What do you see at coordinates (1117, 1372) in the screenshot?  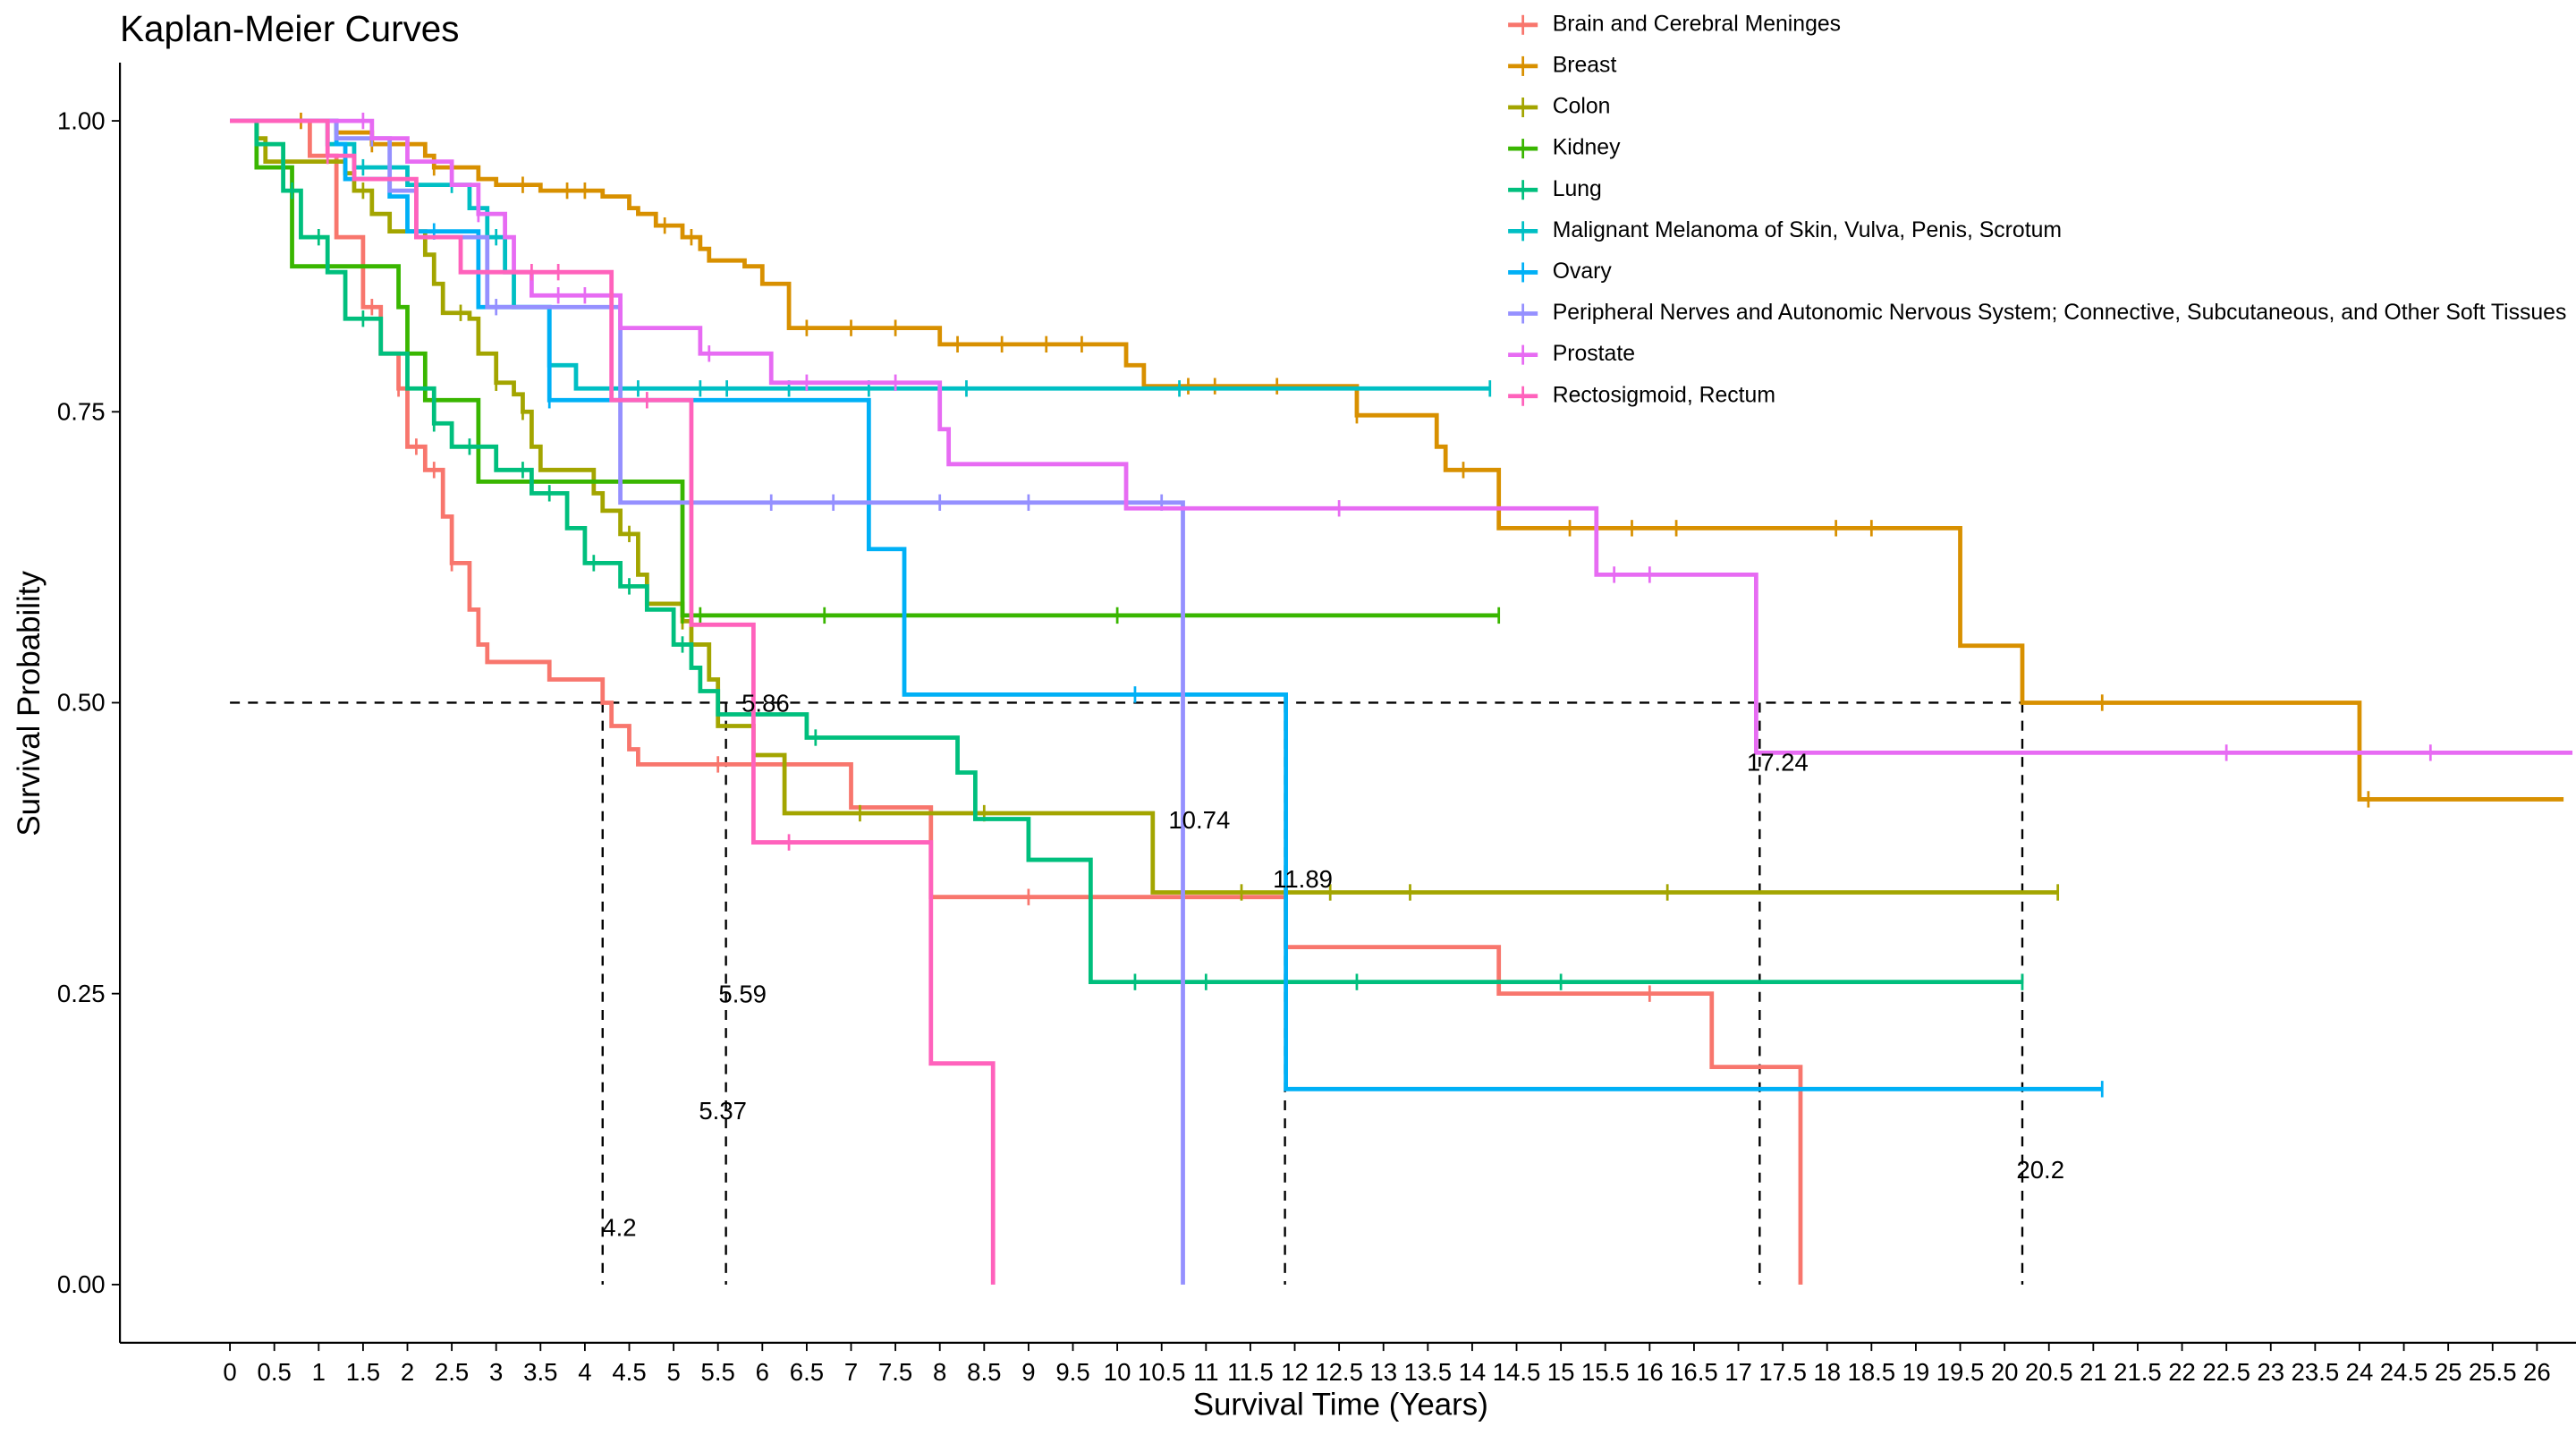 I see `x-tick-label: 10` at bounding box center [1117, 1372].